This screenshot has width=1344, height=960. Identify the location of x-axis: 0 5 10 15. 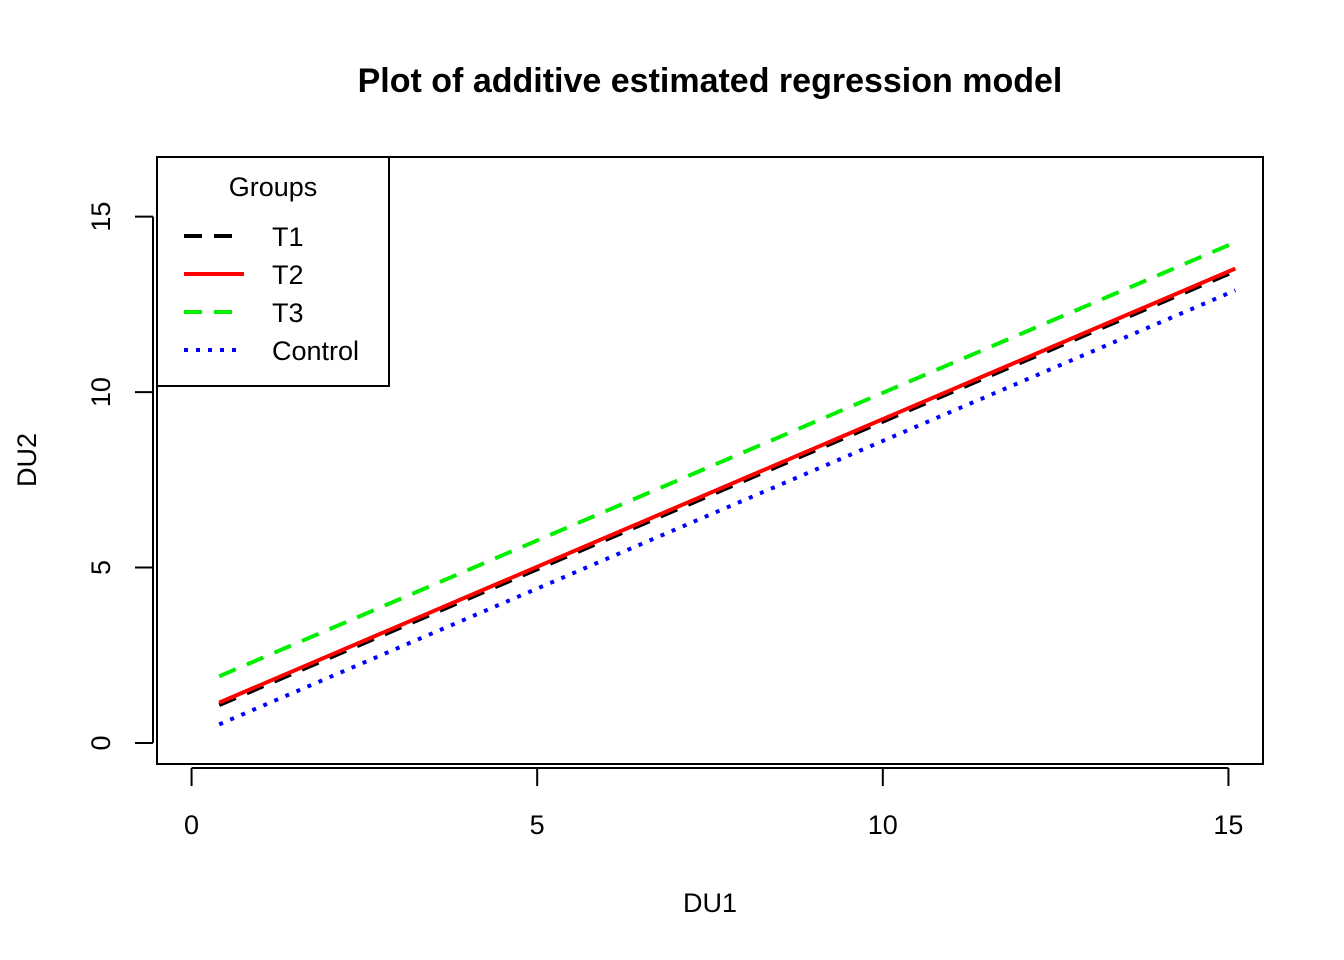
(713, 803).